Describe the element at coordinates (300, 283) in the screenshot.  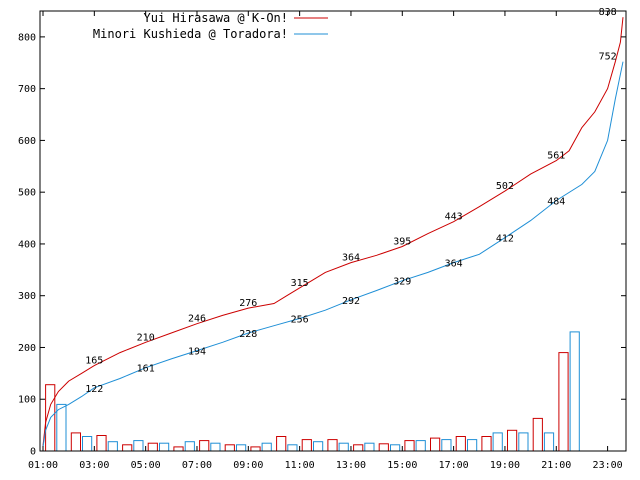
I see `data-label-yui-4: 315` at that location.